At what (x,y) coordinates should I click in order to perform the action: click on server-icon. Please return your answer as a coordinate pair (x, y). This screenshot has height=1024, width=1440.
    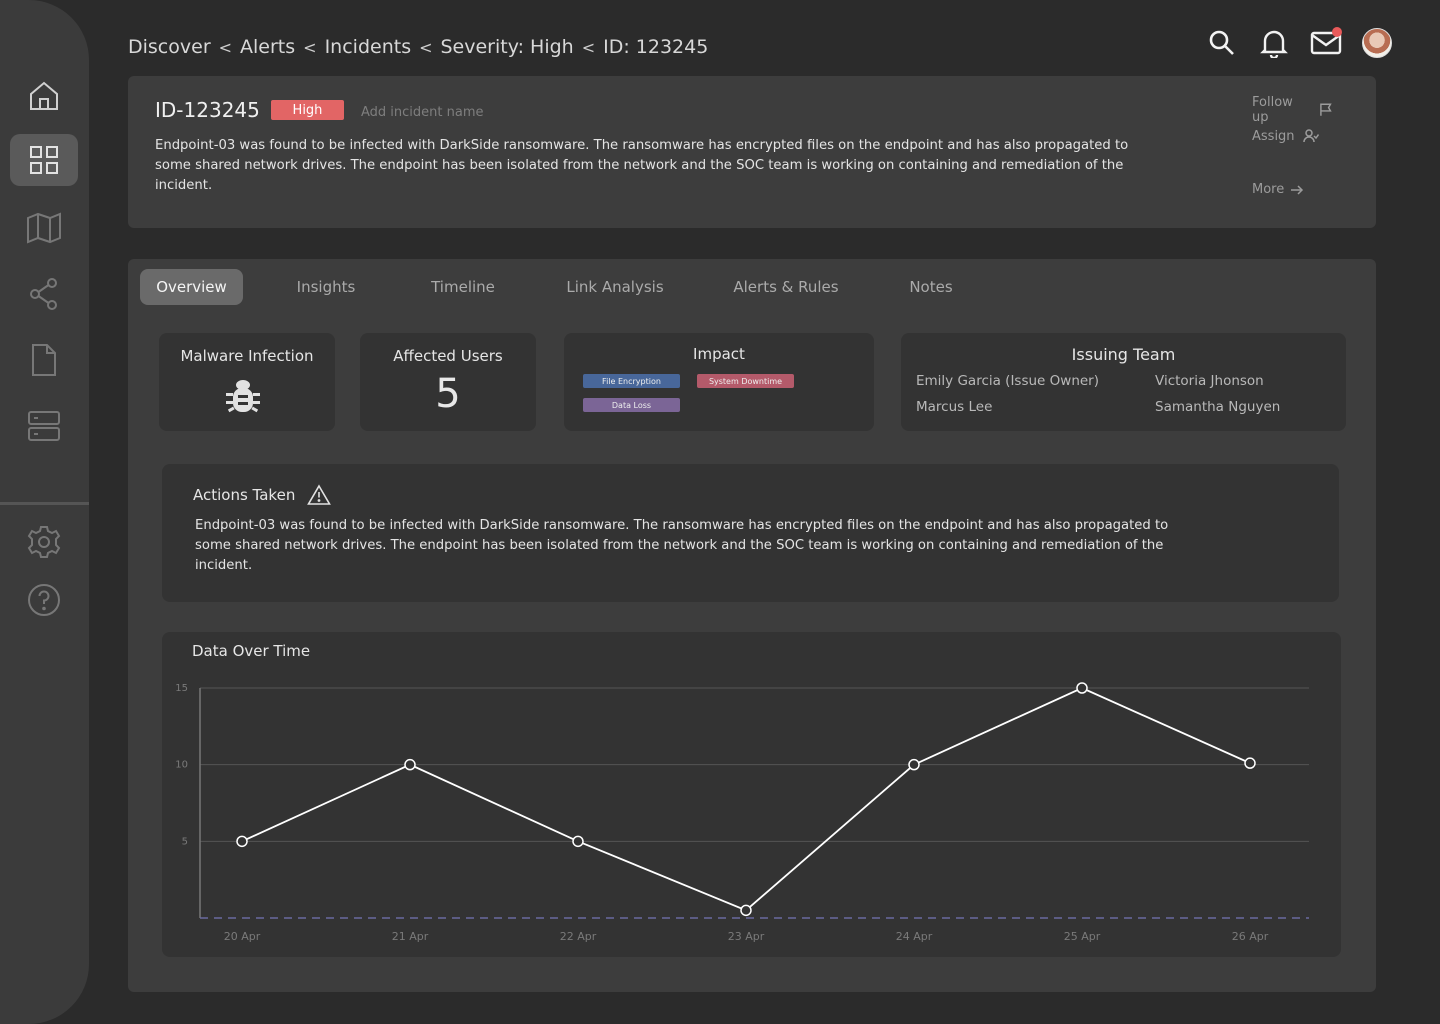
    Looking at the image, I should click on (44, 426).